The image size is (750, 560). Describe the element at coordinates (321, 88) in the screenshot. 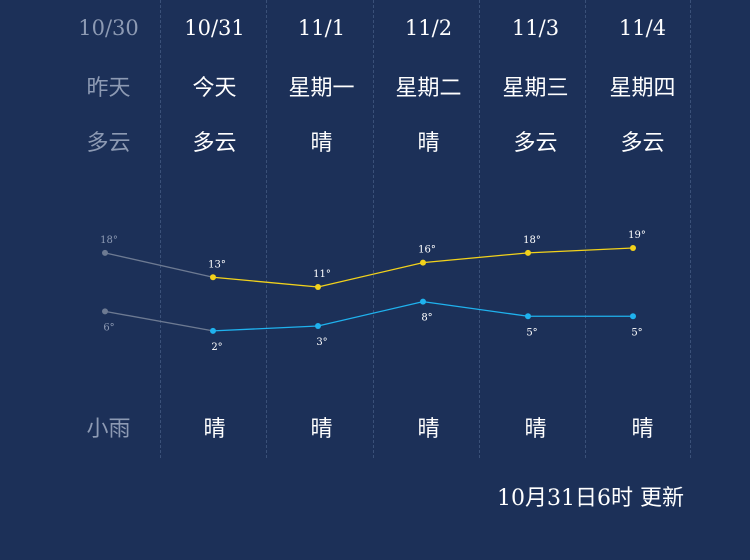

I see `day-weekday: 星期一` at that location.